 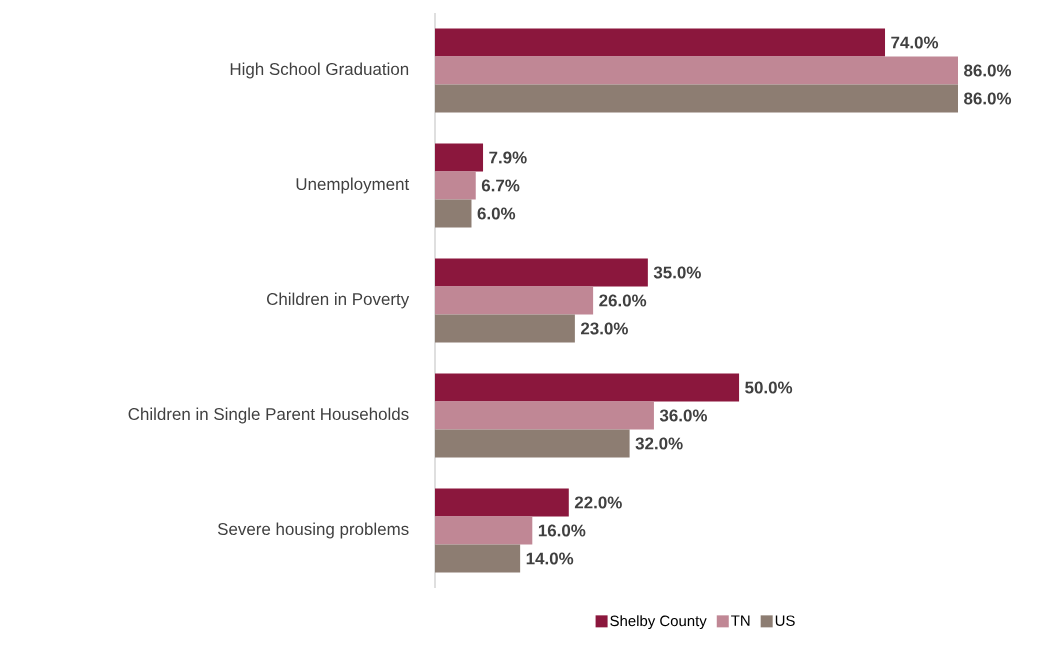 I want to click on y-tick-label: High School Graduation, so click(x=319, y=70).